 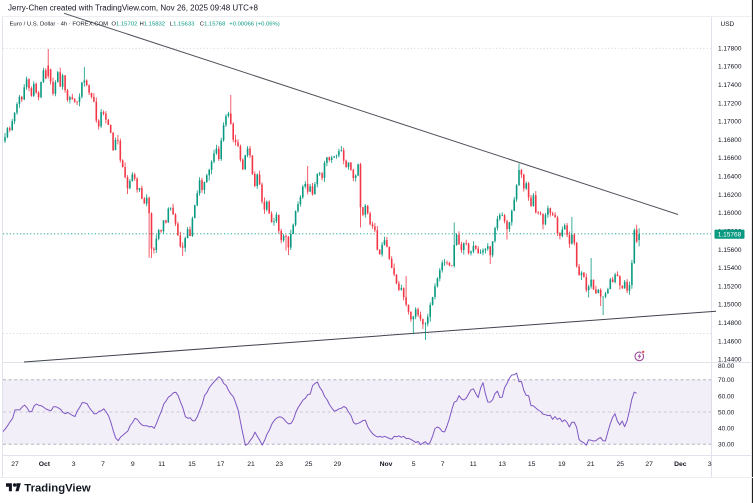 I want to click on svg-text: 1.16800, so click(x=730, y=140).